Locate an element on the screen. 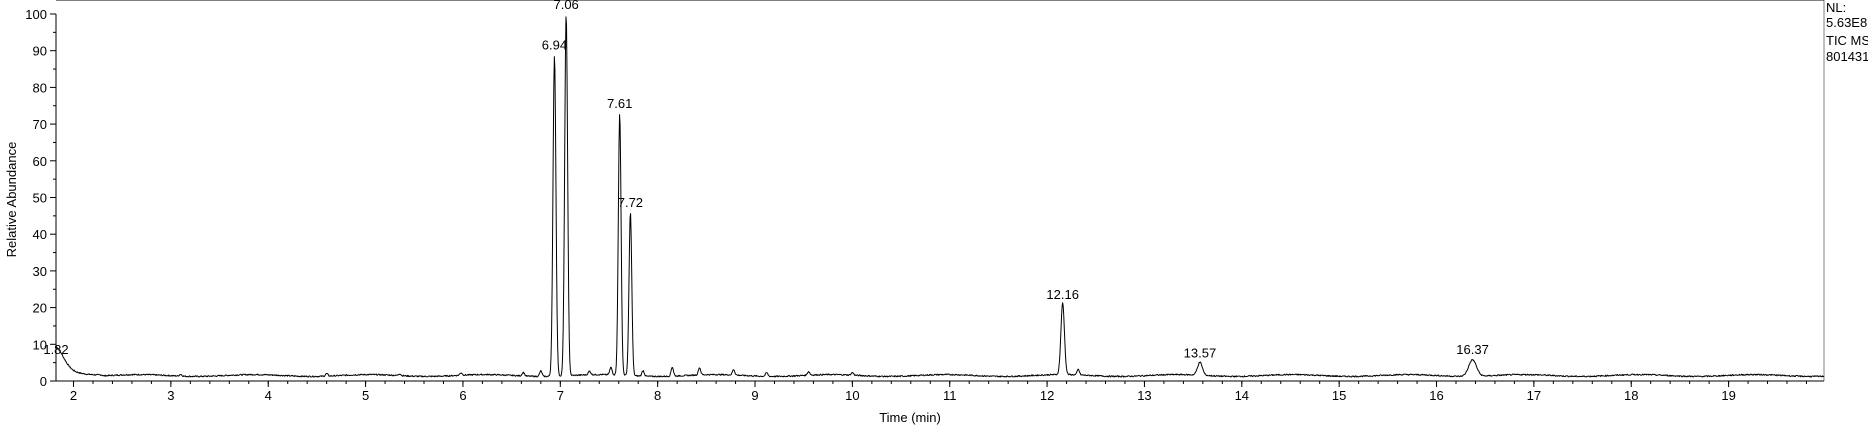 The image size is (1868, 429). x-tick-label: 5 is located at coordinates (365, 395).